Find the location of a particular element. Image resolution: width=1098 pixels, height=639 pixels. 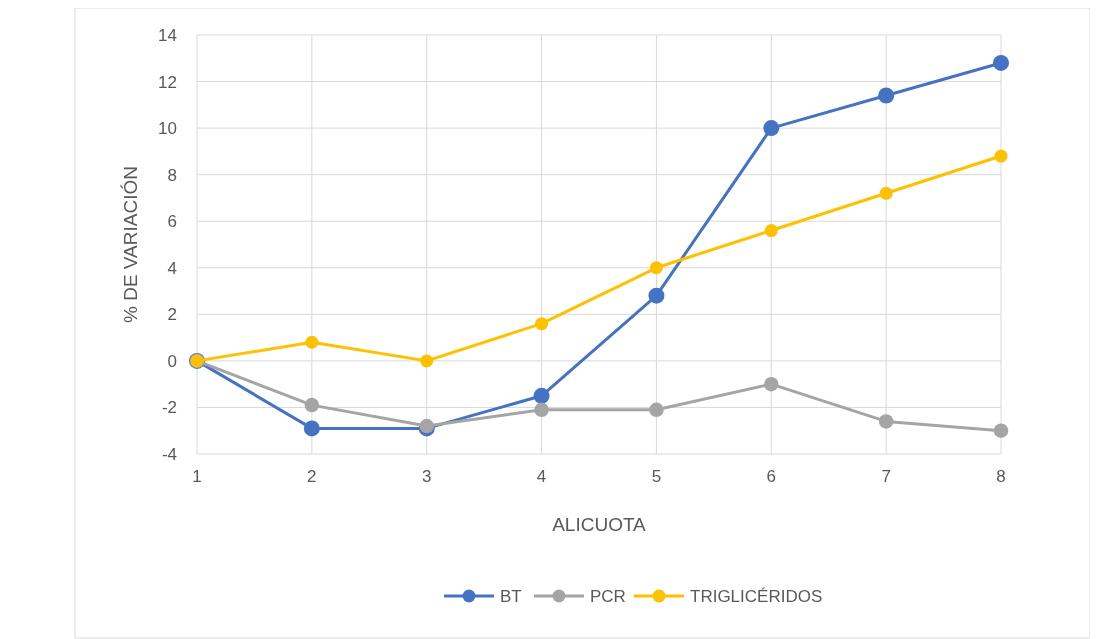

y-tick-label: 4 is located at coordinates (172, 268).